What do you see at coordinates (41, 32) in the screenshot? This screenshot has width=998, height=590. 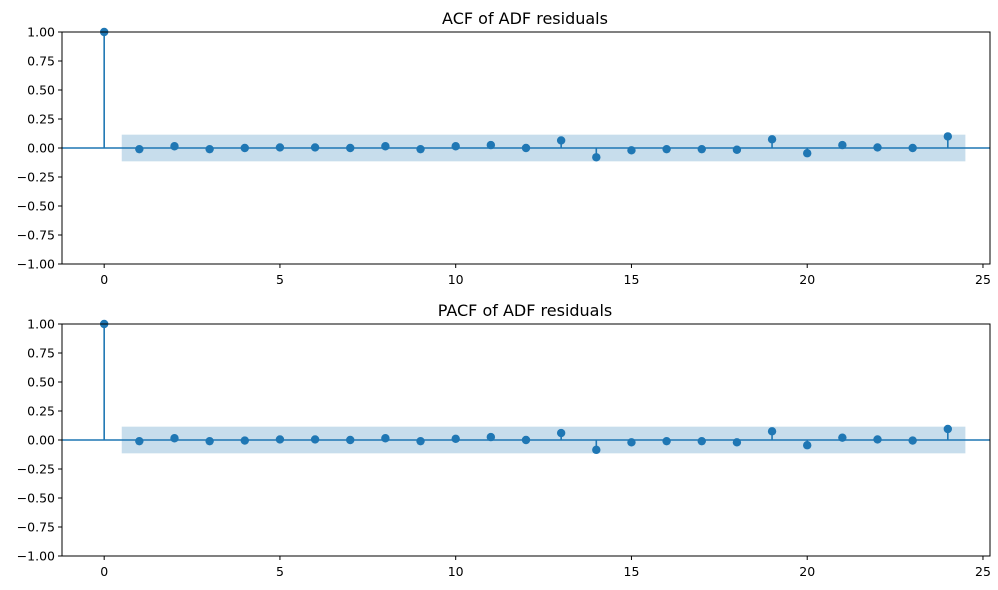 I see `acf-ytick-label: 1.00` at bounding box center [41, 32].